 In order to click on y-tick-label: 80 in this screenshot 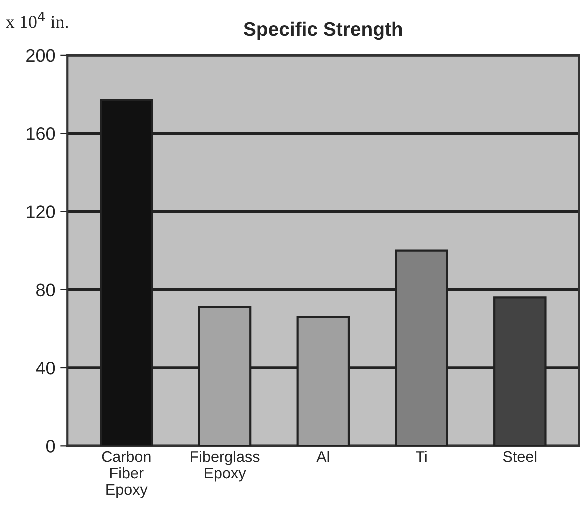, I will do `click(46, 290)`.